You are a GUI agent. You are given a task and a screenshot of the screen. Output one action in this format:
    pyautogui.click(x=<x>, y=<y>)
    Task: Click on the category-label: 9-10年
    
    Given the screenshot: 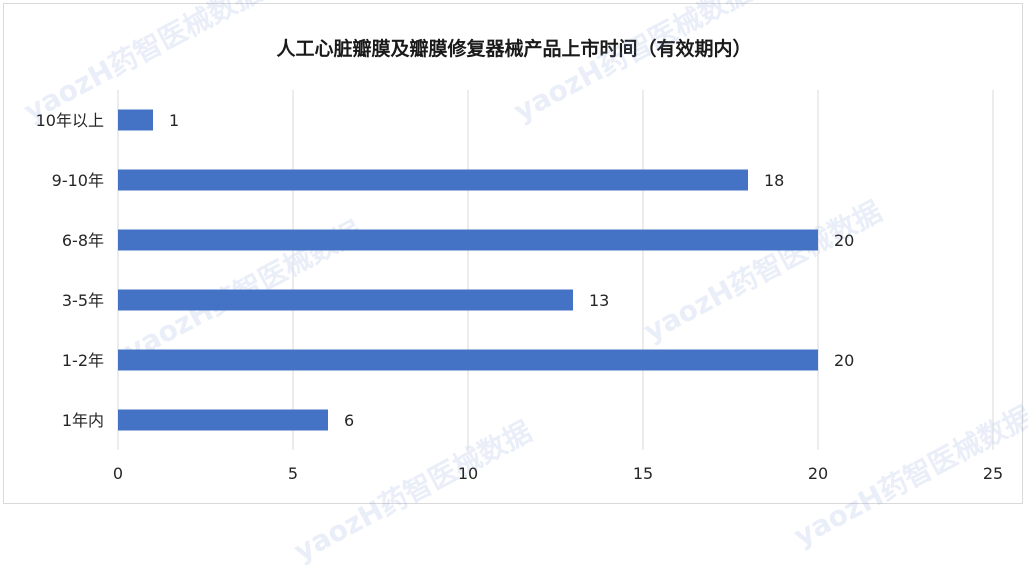 What is the action you would take?
    pyautogui.click(x=78, y=180)
    